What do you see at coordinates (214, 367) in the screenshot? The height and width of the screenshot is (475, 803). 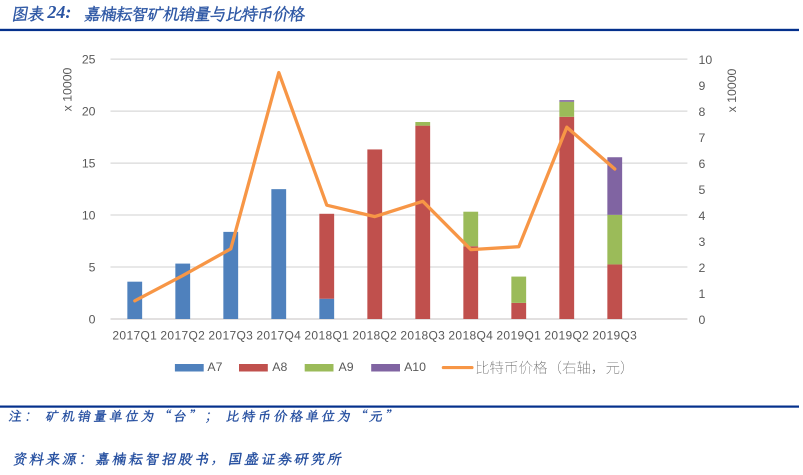 I see `svg-text: A7` at bounding box center [214, 367].